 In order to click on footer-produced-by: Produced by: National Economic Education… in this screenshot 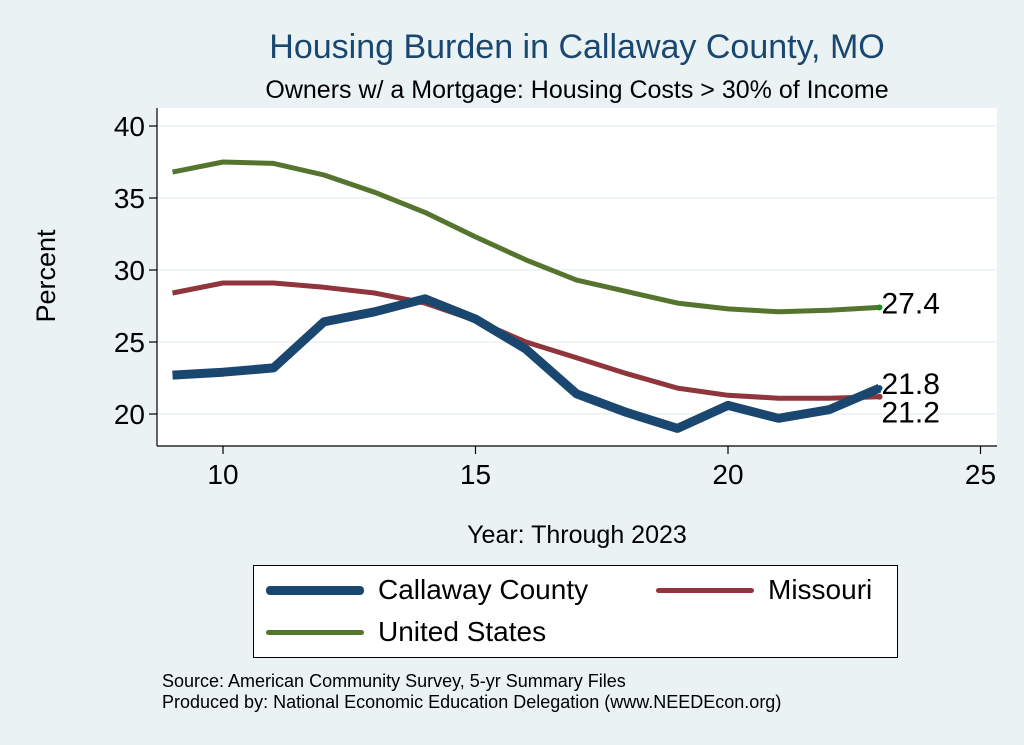, I will do `click(472, 702)`.